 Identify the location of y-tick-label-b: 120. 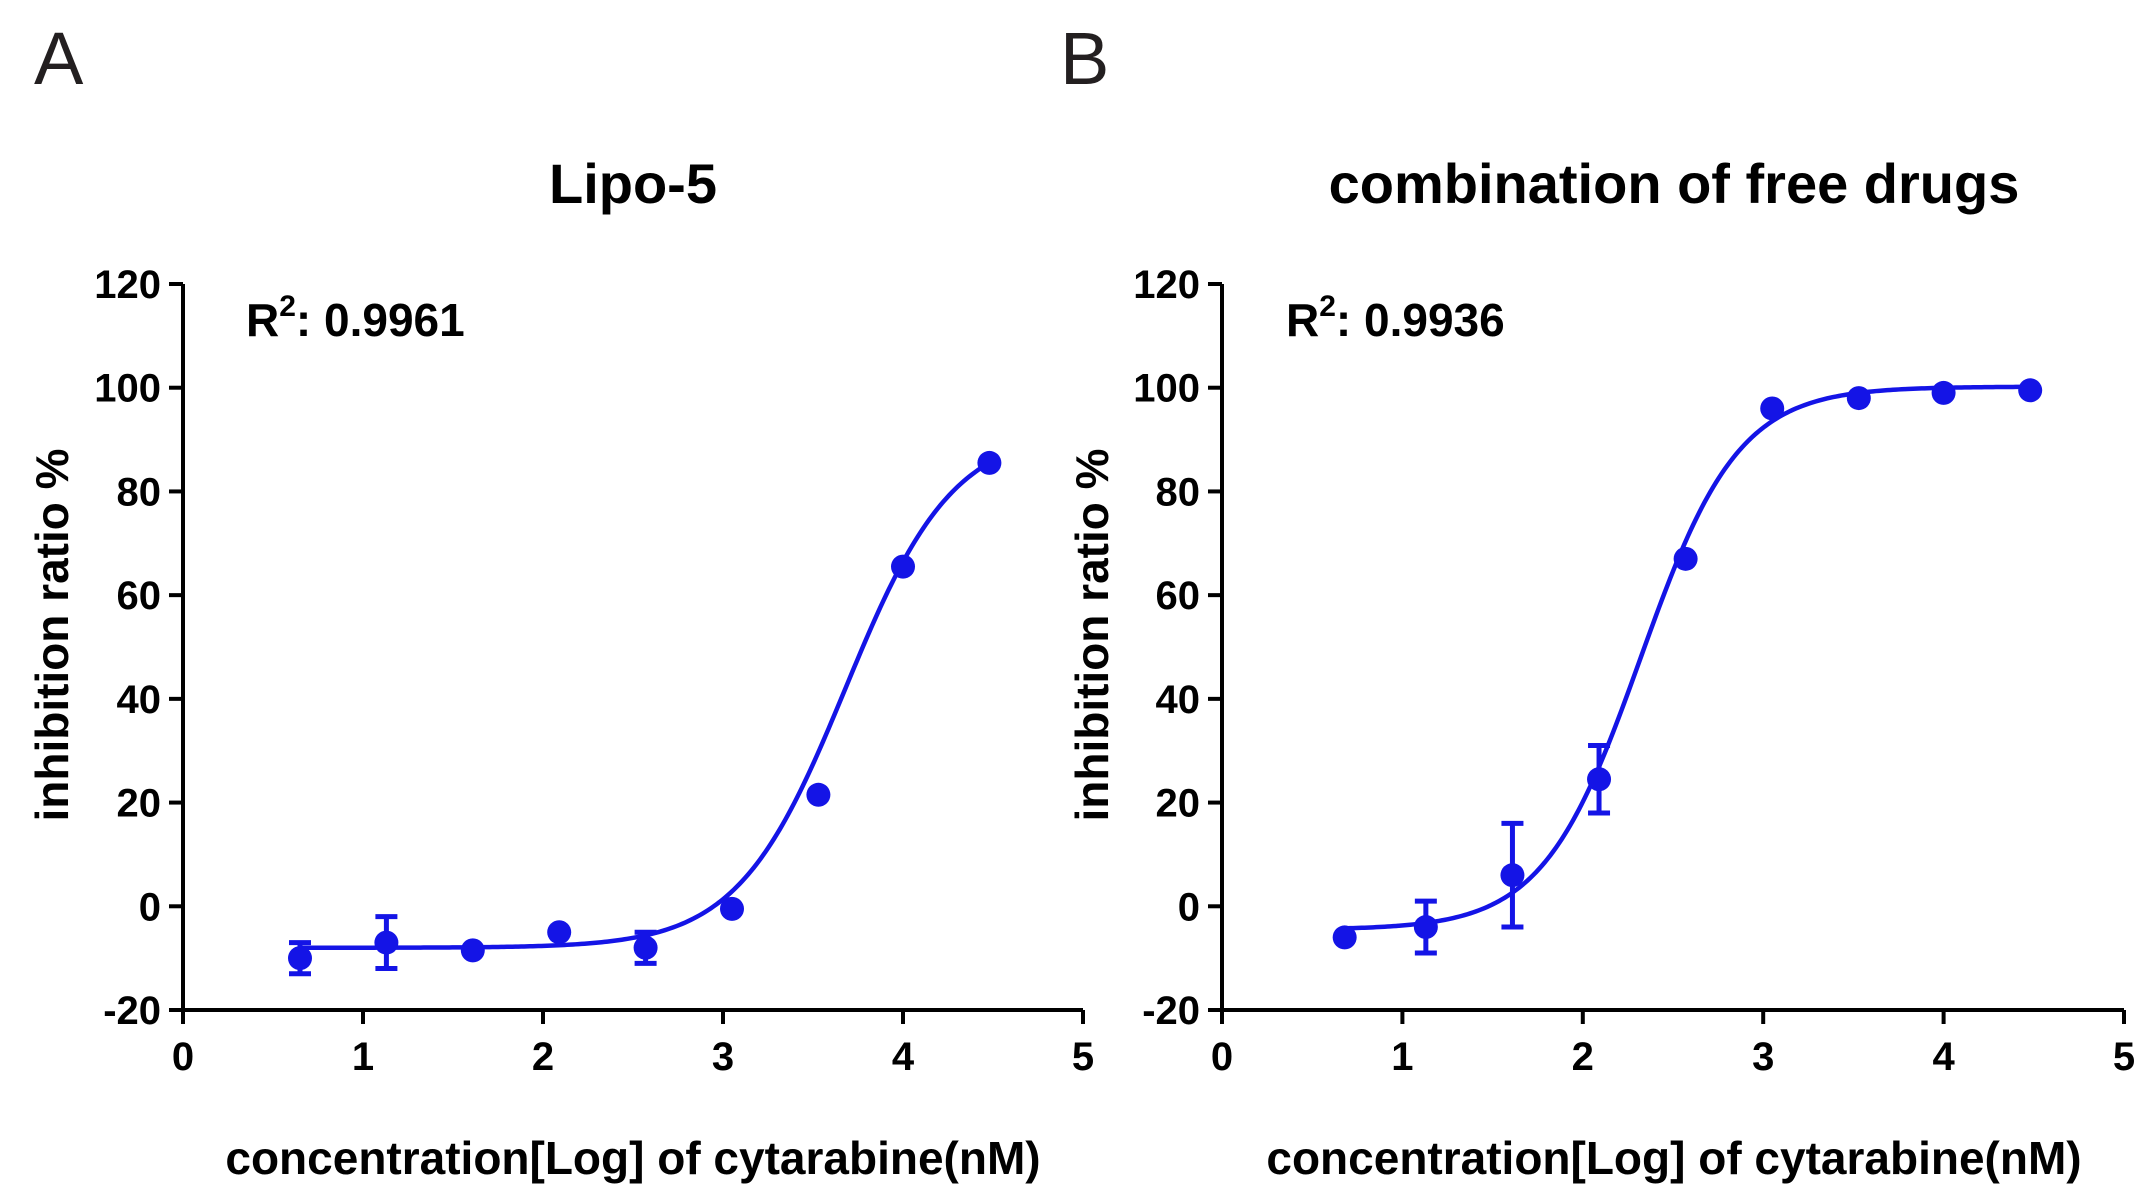
(1166, 285).